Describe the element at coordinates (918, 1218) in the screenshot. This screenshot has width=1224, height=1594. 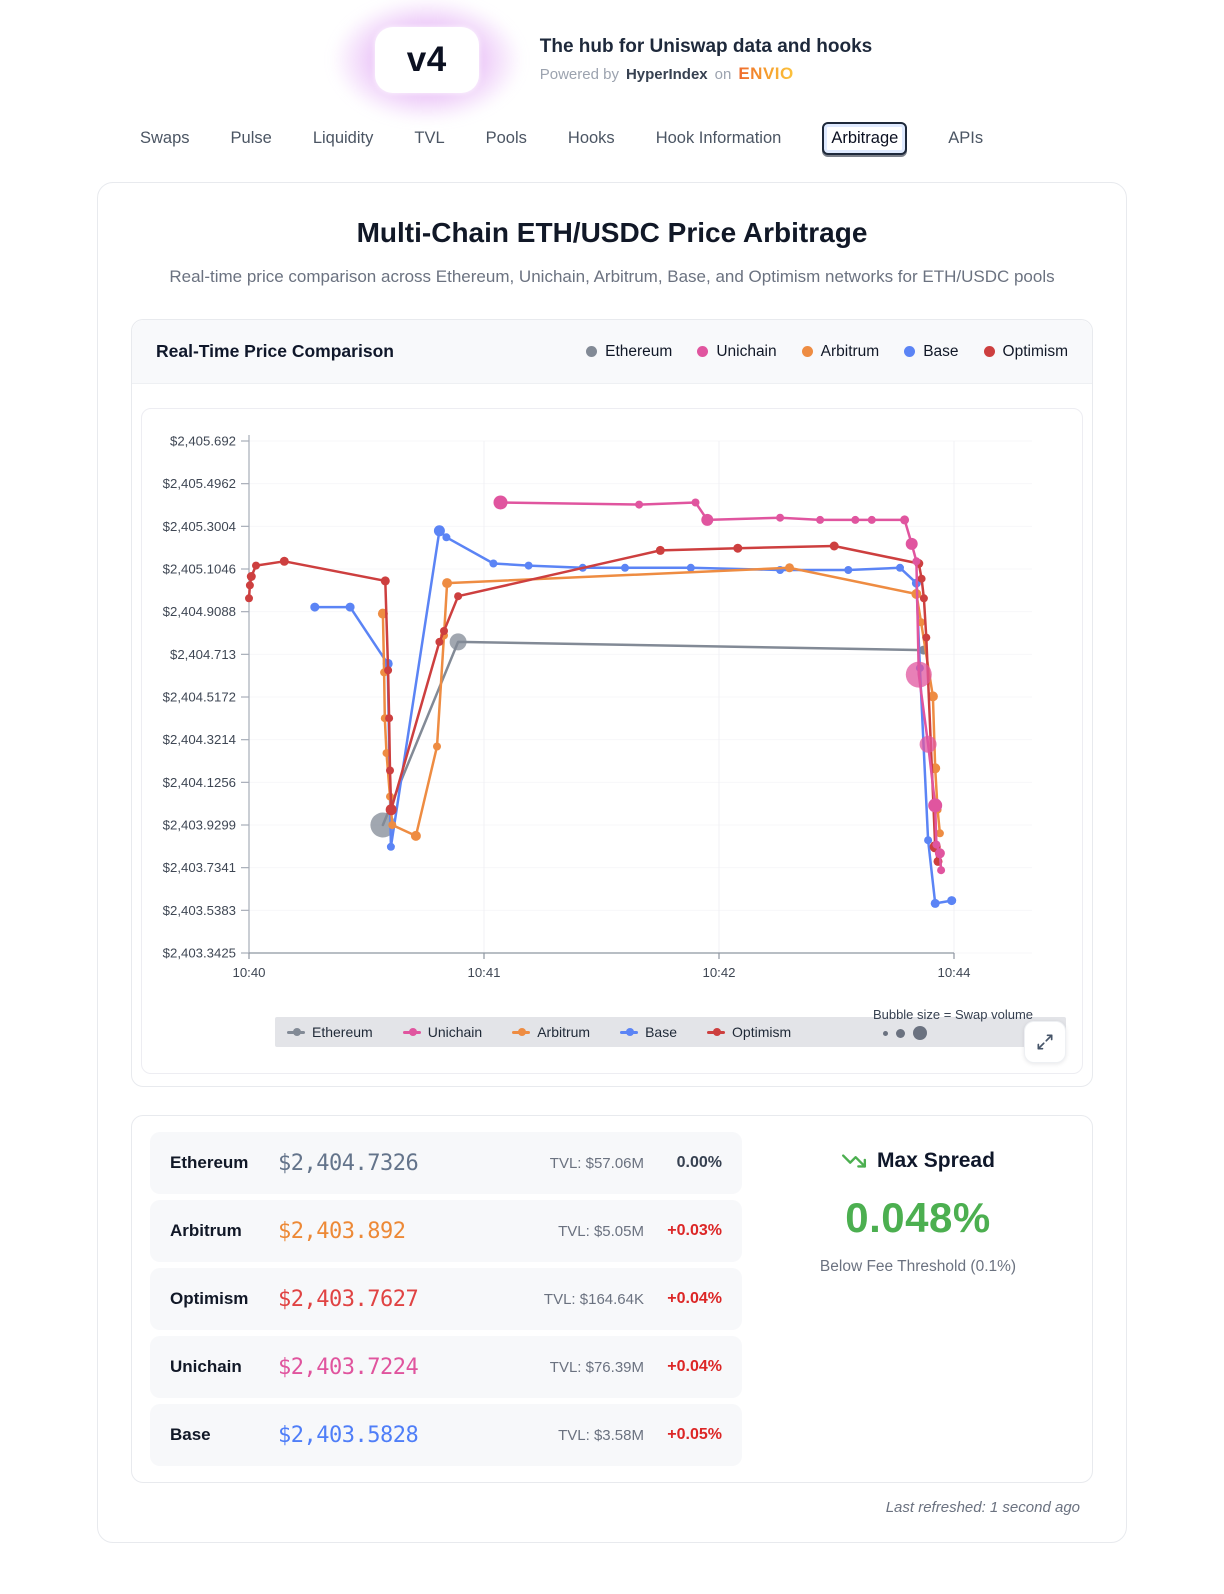
I see `max-spread-value: 0.048%` at that location.